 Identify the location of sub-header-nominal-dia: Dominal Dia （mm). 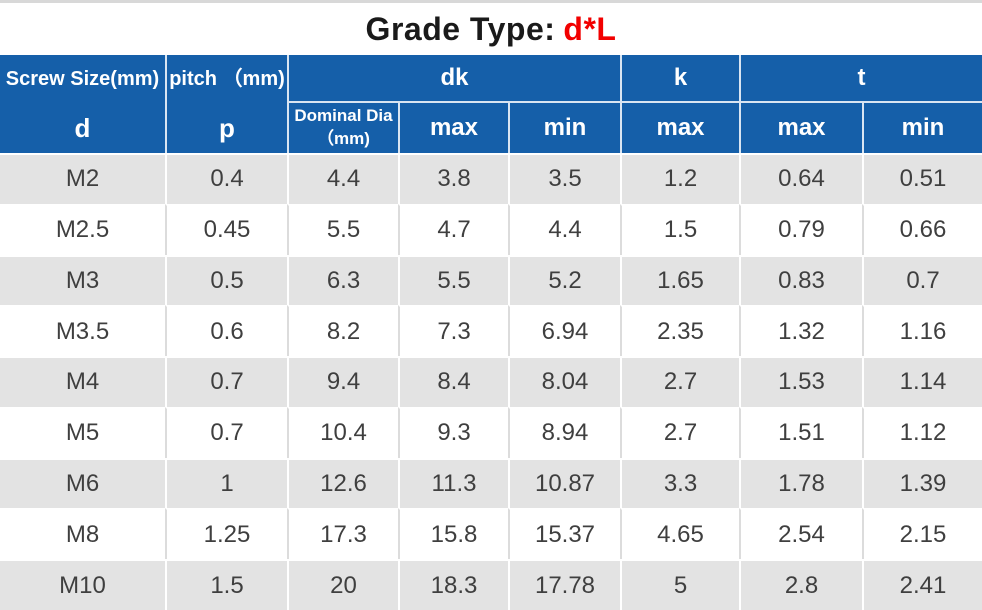
(342, 127).